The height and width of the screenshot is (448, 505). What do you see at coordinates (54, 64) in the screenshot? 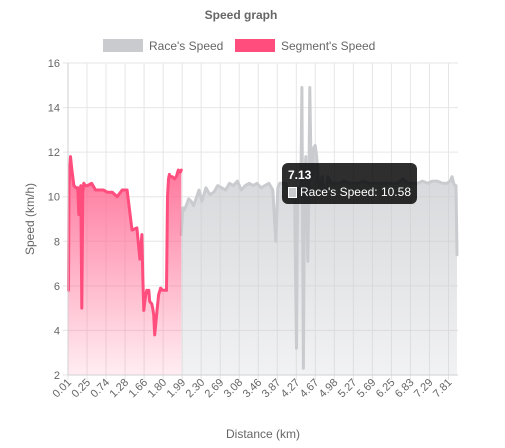
I see `y-tick-label: 16` at bounding box center [54, 64].